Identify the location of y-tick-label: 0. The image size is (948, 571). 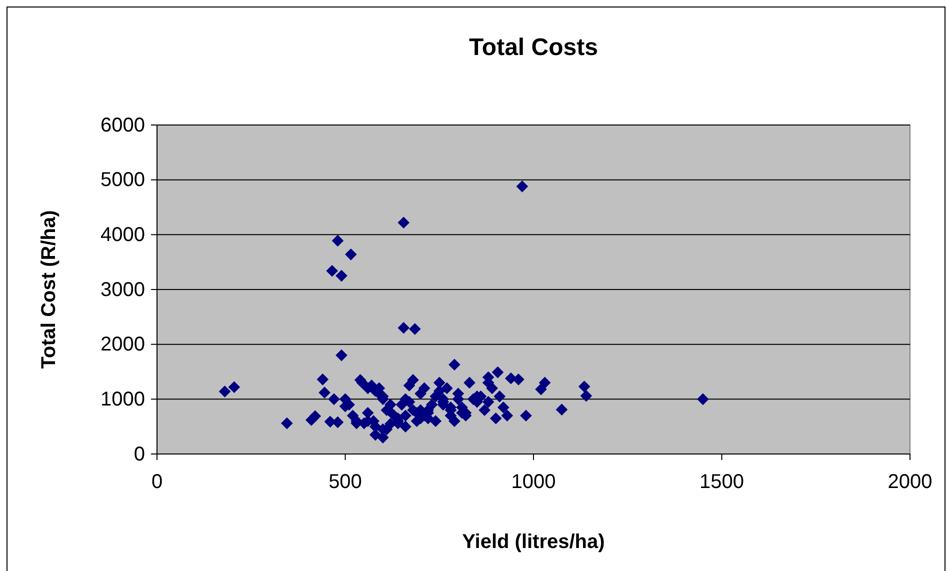
(139, 454).